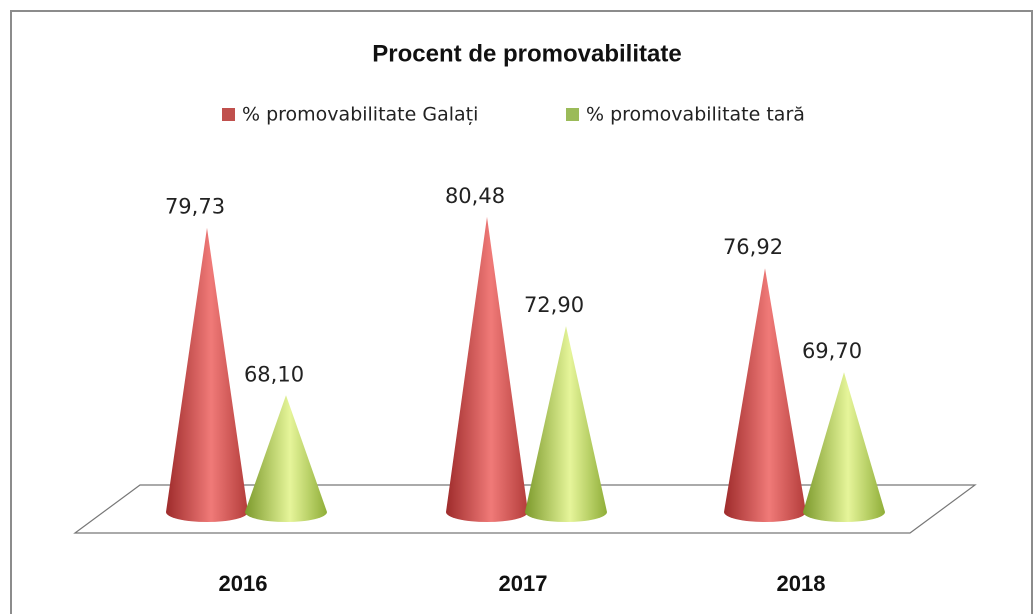 Image resolution: width=1033 pixels, height=614 pixels. I want to click on data-label: 79,73, so click(195, 207).